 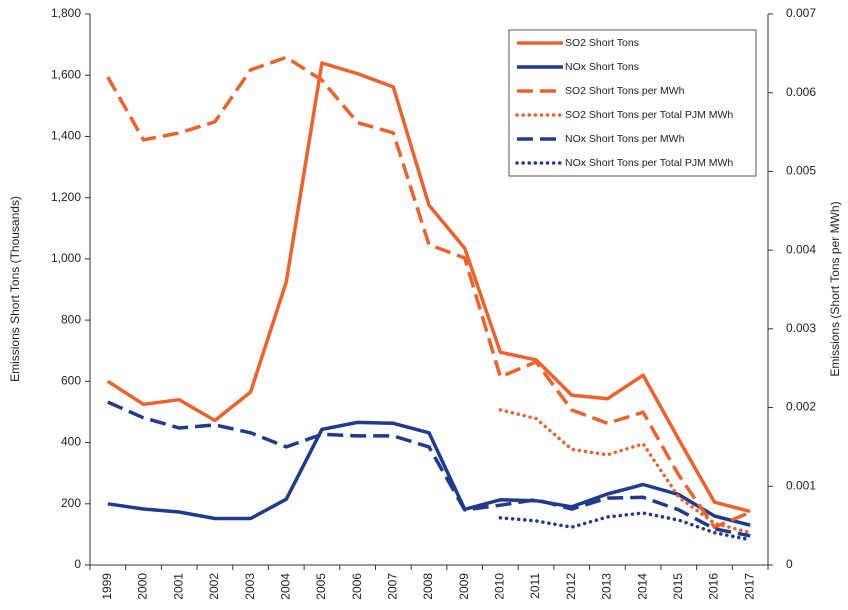 What do you see at coordinates (602, 43) in the screenshot?
I see `legend-label: SO2 Short Tons` at bounding box center [602, 43].